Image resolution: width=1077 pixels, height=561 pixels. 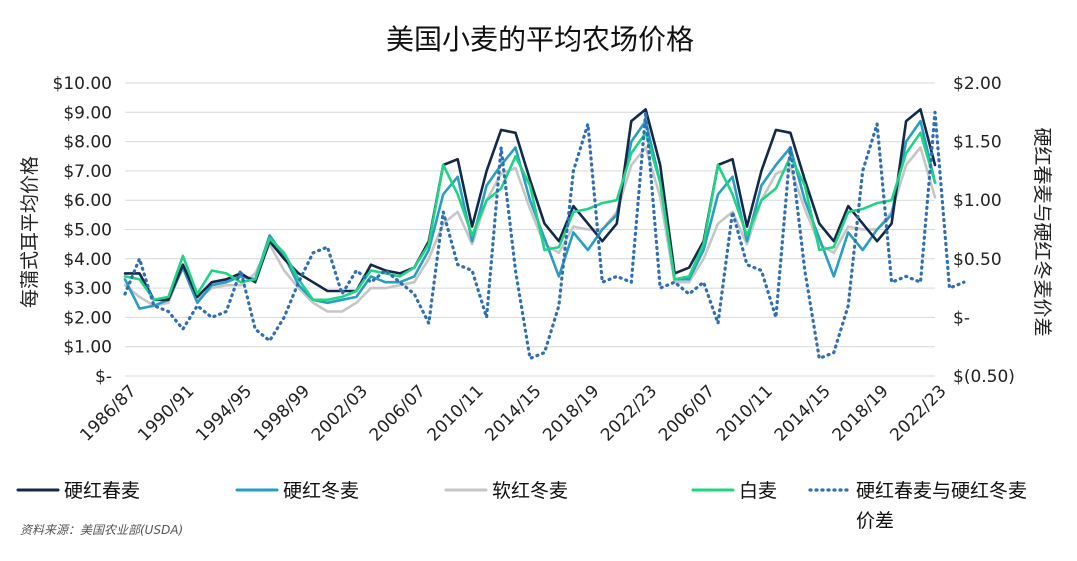 I want to click on x-tick-label: 1994/95, so click(x=224, y=413).